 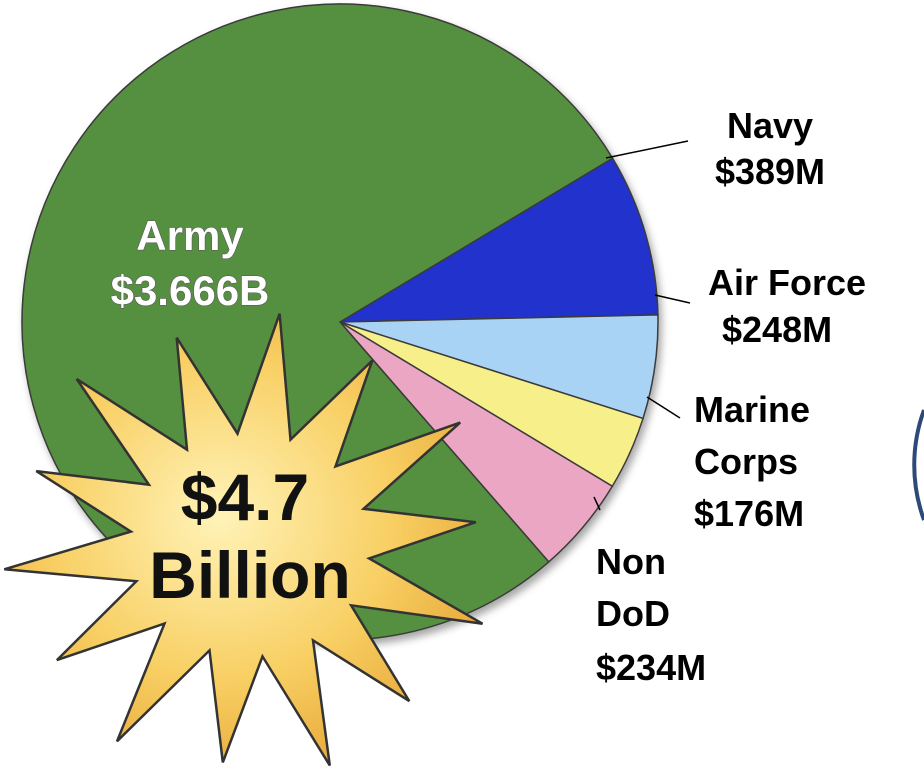 I want to click on total-line1: $4.7, so click(x=245, y=497).